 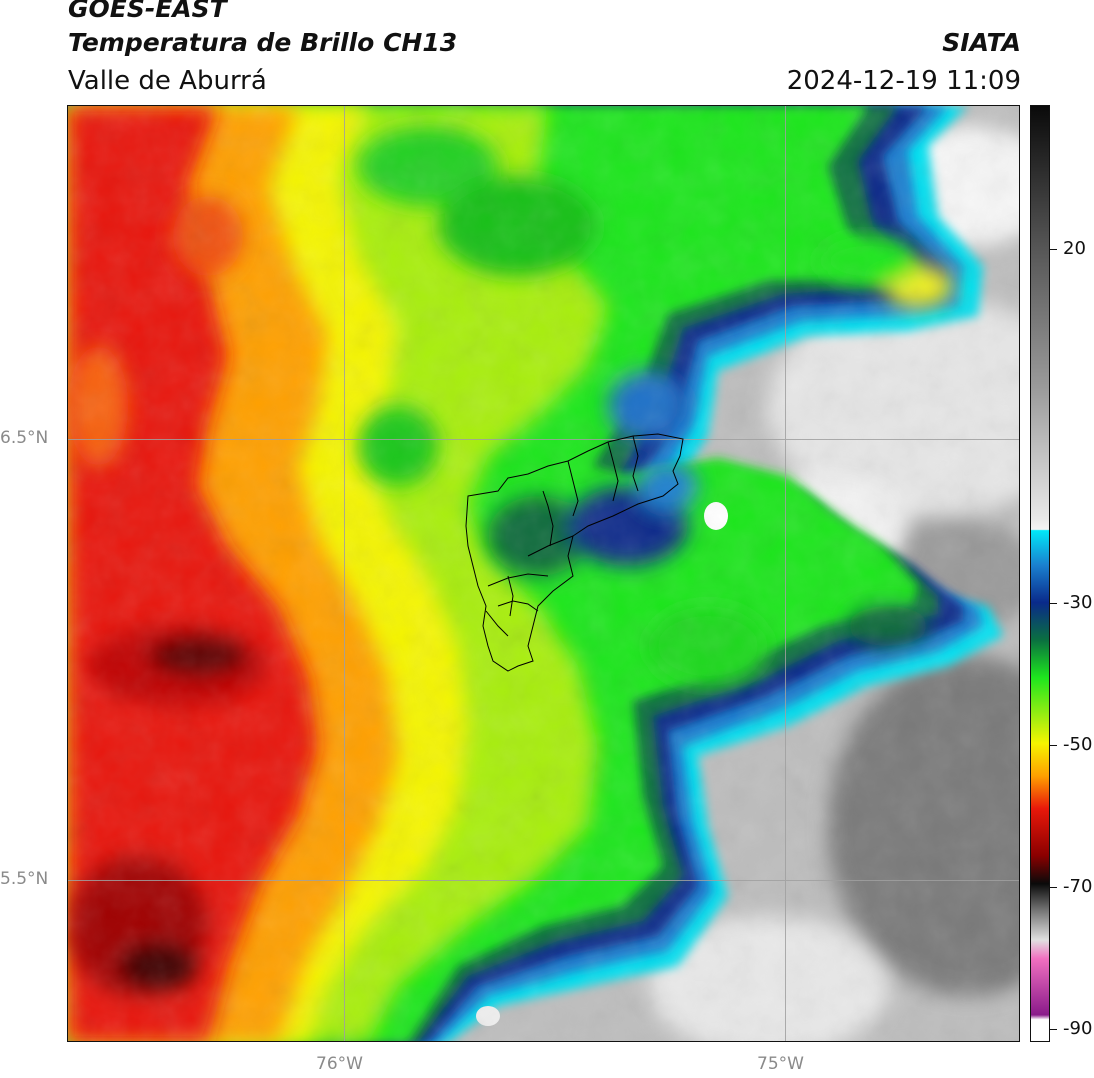 I want to click on latitude-label: 5.5°N, so click(x=24, y=879).